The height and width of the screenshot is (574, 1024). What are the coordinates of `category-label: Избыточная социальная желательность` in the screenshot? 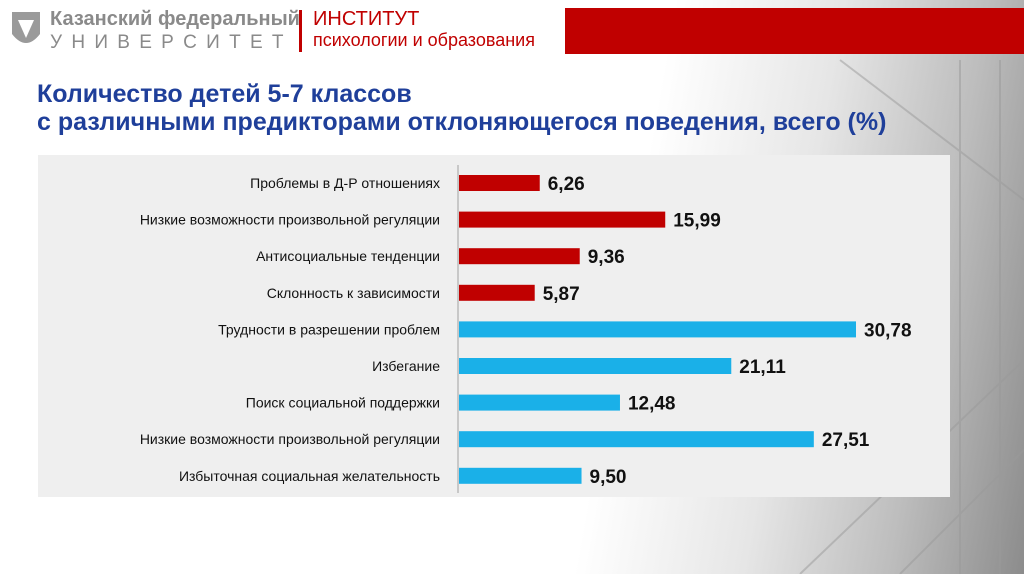 It's located at (309, 476).